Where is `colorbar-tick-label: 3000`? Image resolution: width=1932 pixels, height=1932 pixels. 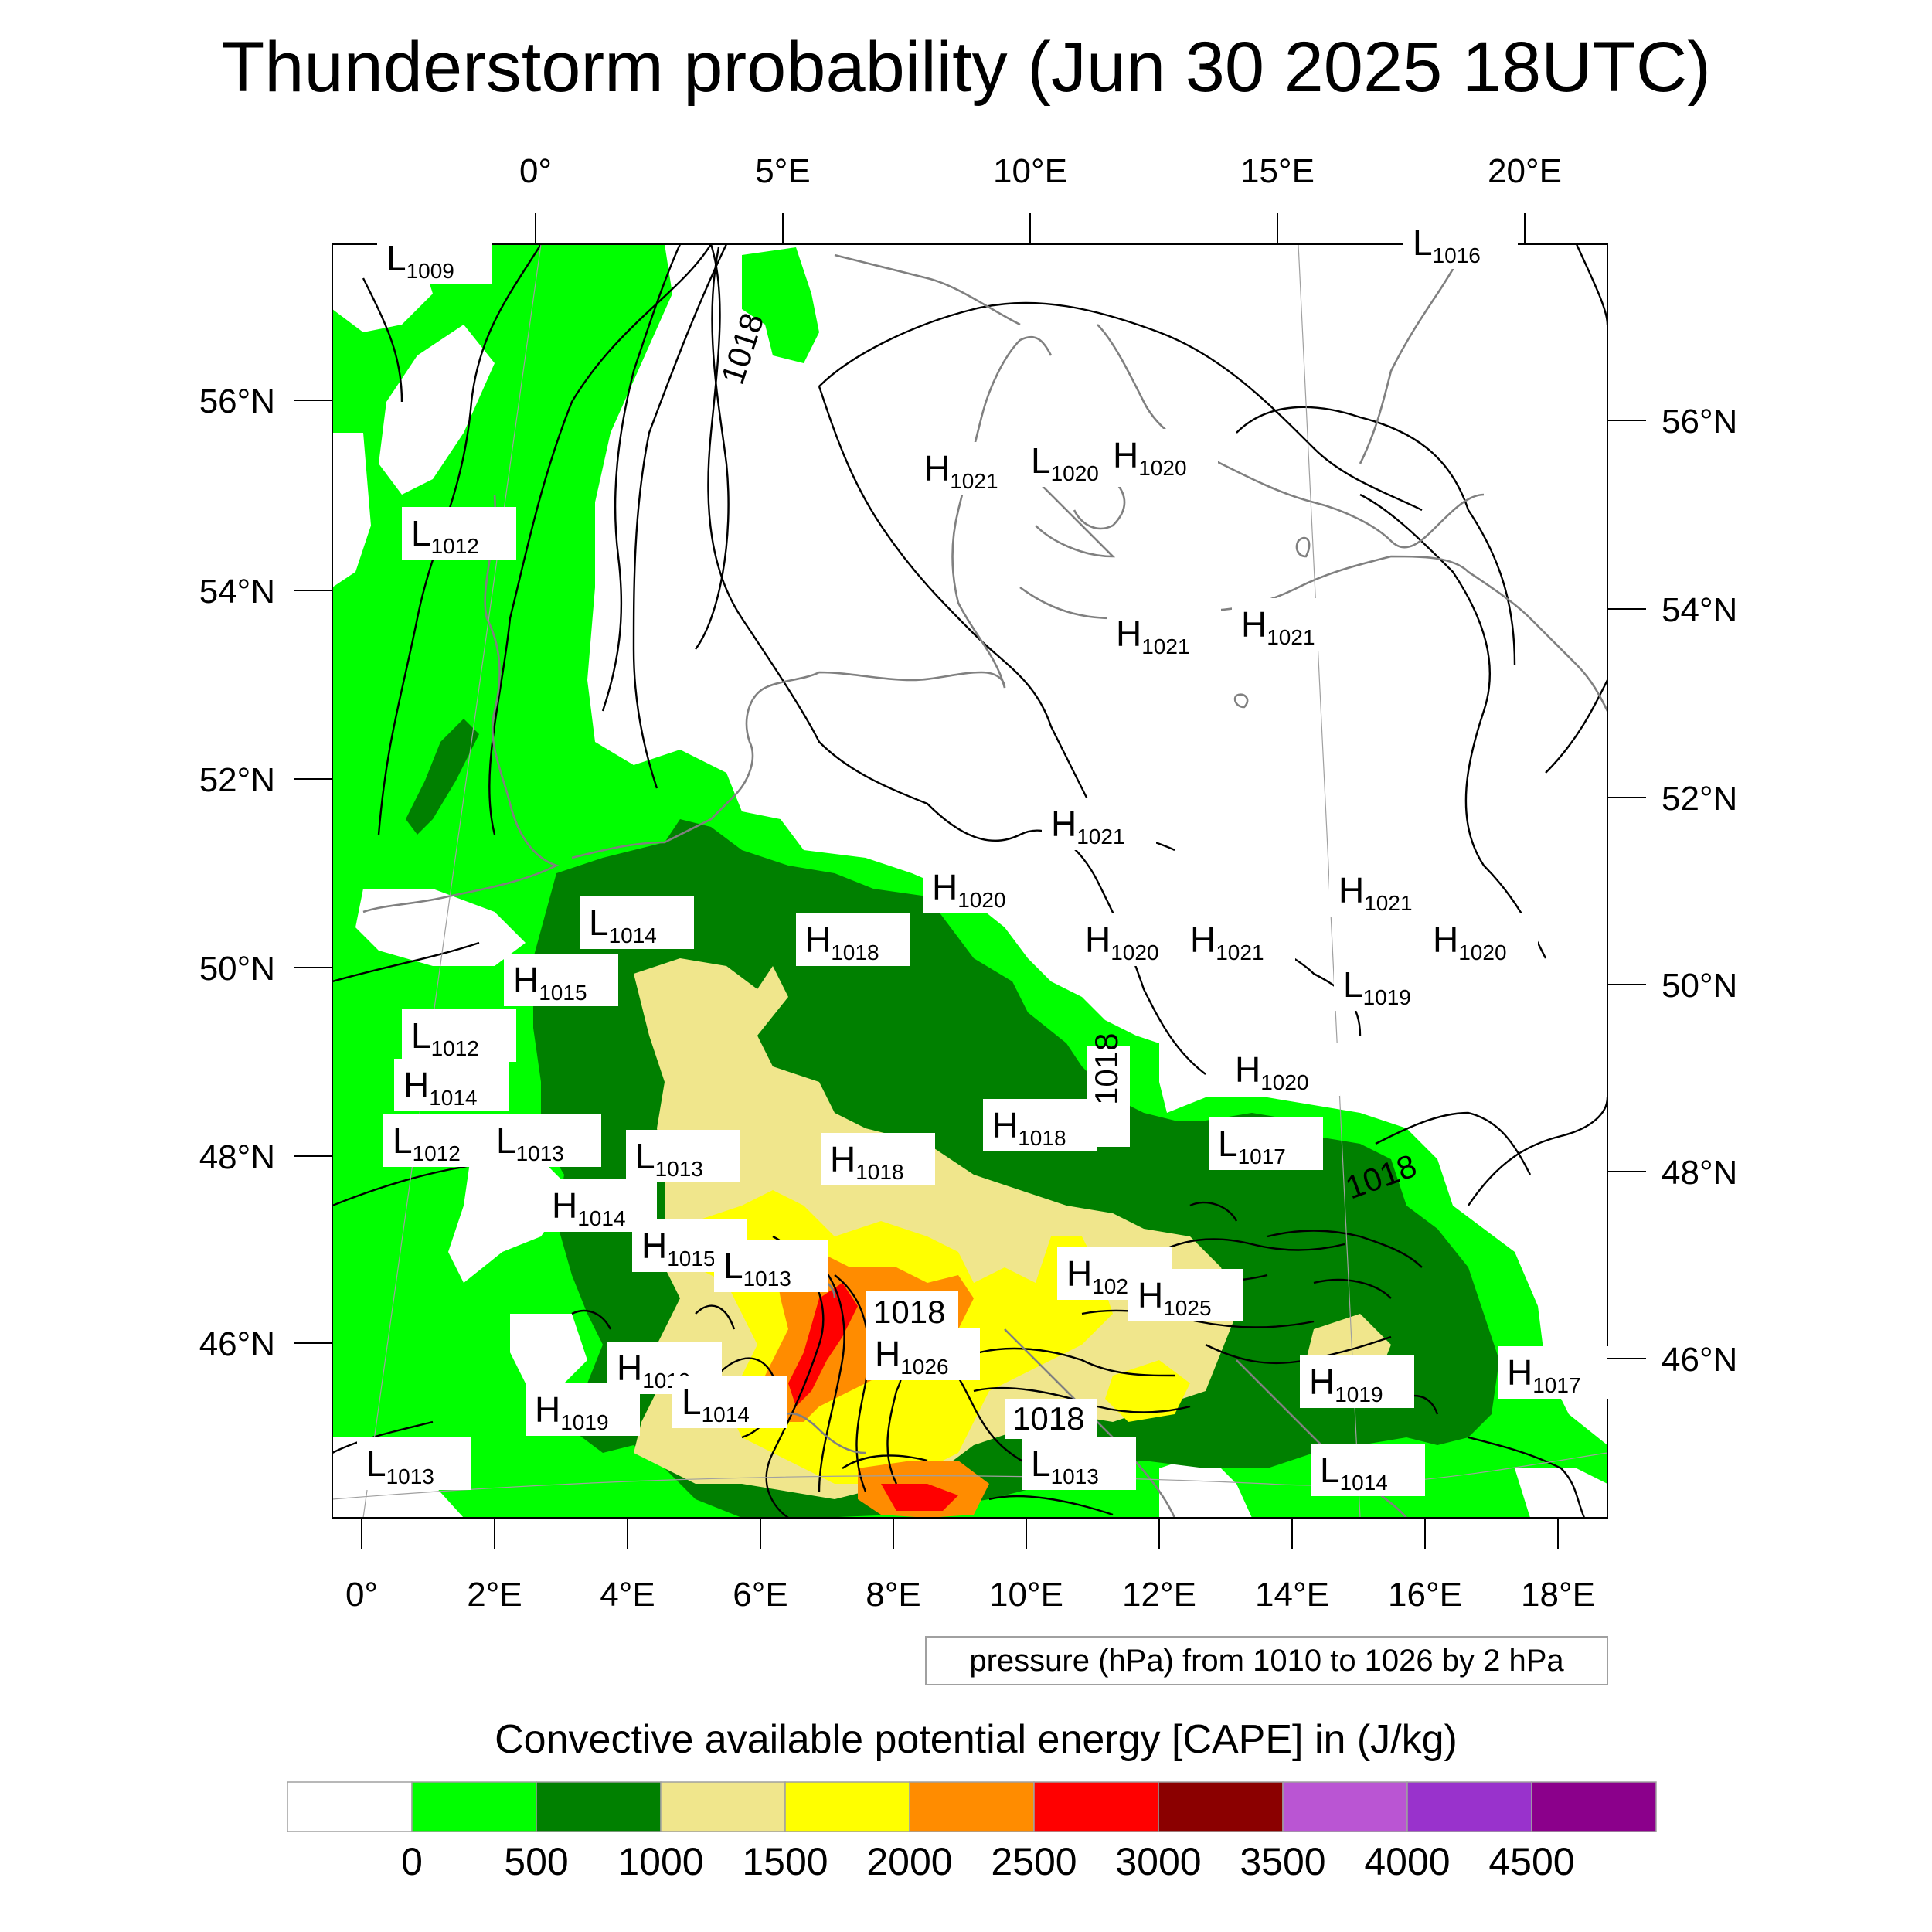 colorbar-tick-label: 3000 is located at coordinates (1158, 1862).